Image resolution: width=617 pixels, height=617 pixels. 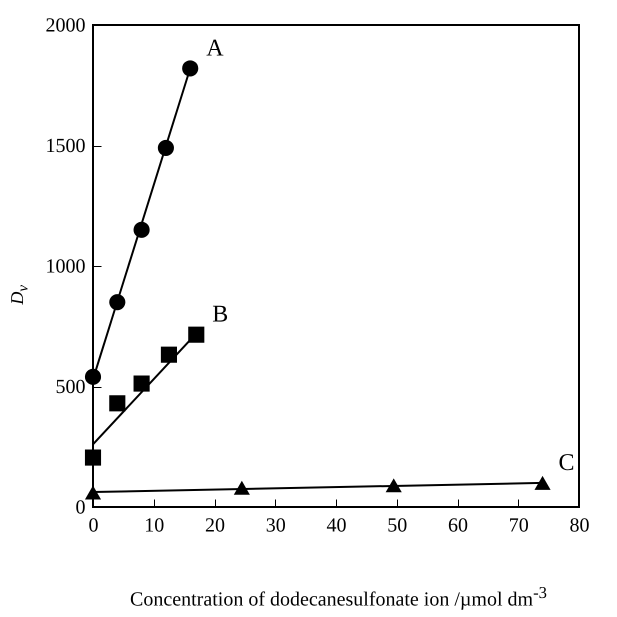 What do you see at coordinates (66, 146) in the screenshot?
I see `y-tick-label: 1500` at bounding box center [66, 146].